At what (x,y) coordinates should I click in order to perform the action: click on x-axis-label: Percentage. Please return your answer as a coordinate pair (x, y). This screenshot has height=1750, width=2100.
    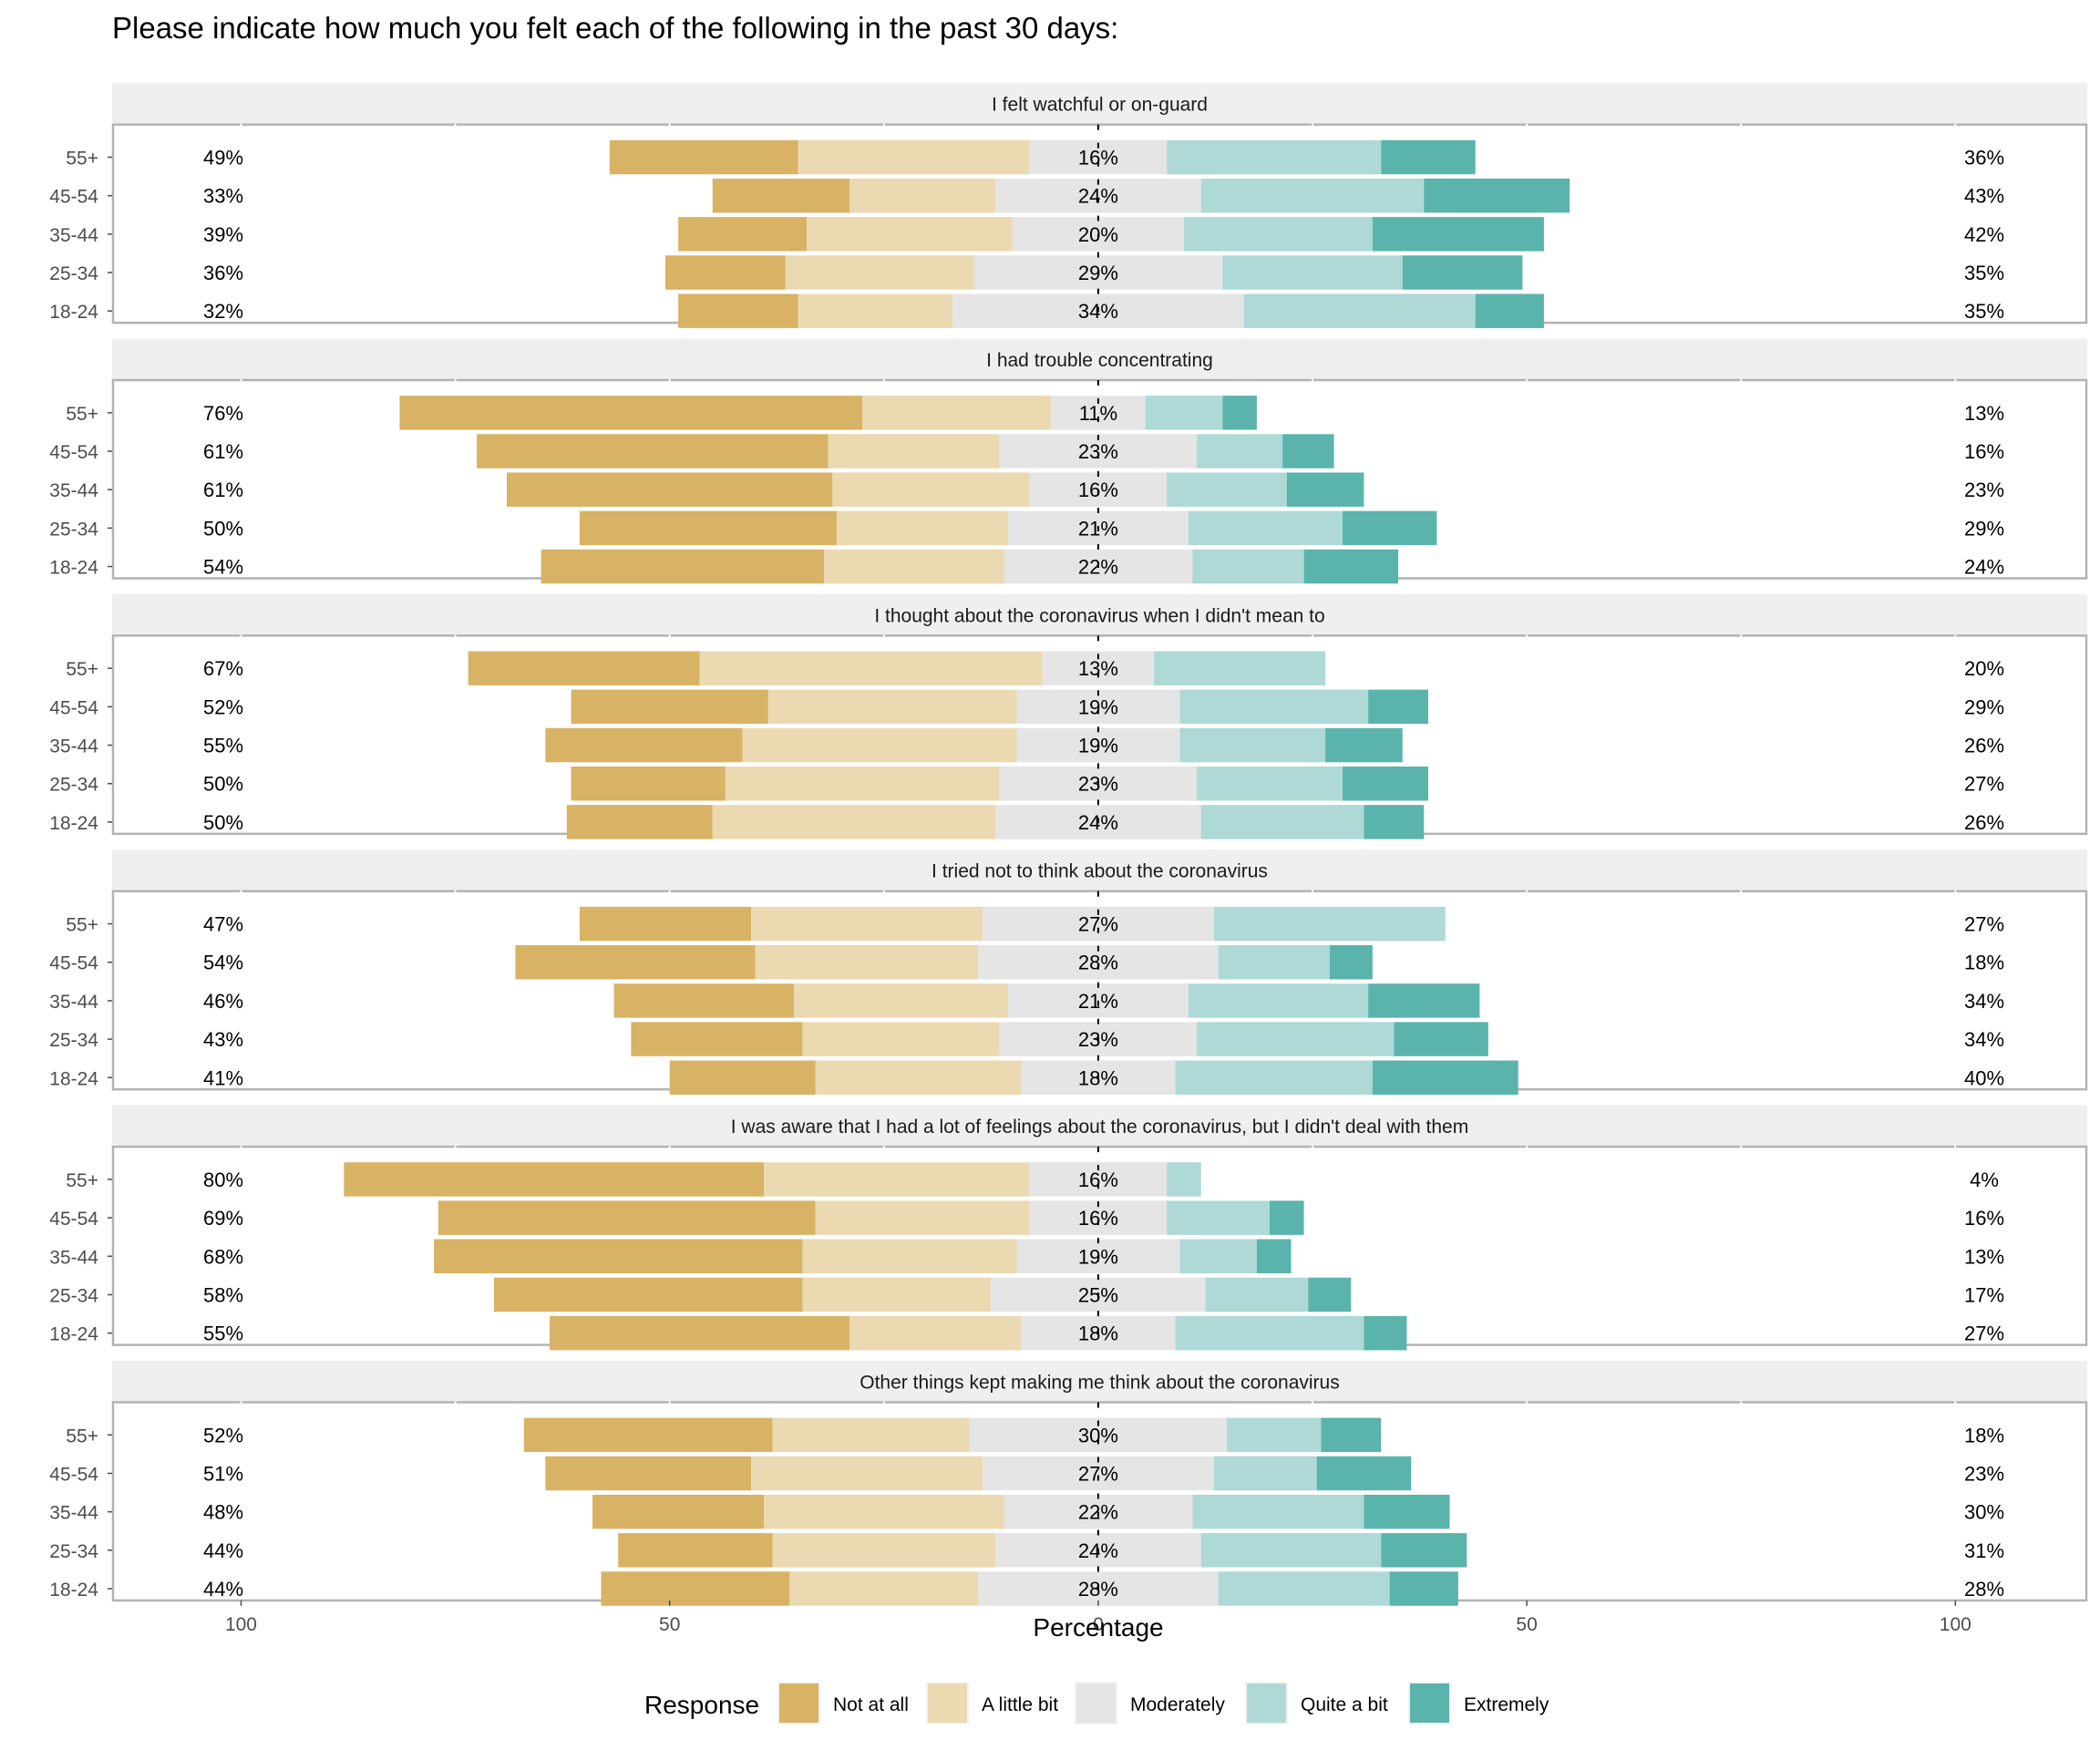
    Looking at the image, I should click on (1098, 1628).